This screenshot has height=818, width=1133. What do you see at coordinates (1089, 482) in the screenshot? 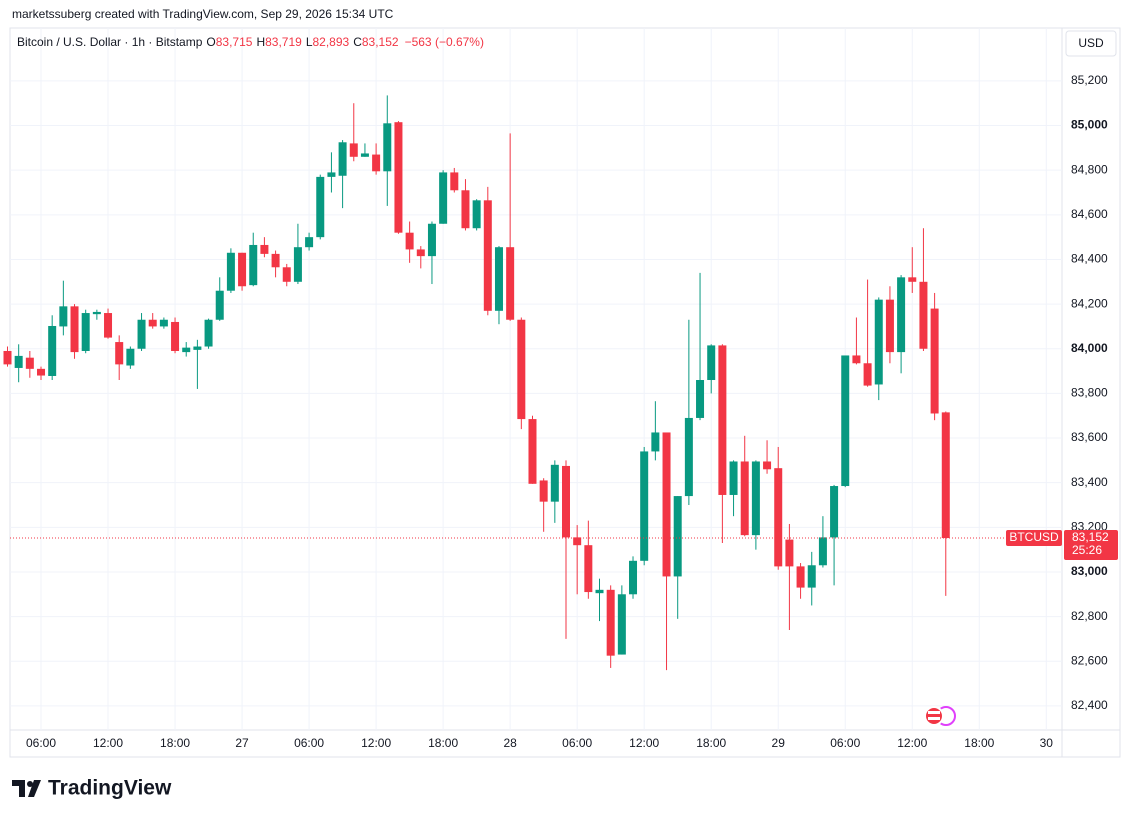
I see `y-tick-label: 83,400` at bounding box center [1089, 482].